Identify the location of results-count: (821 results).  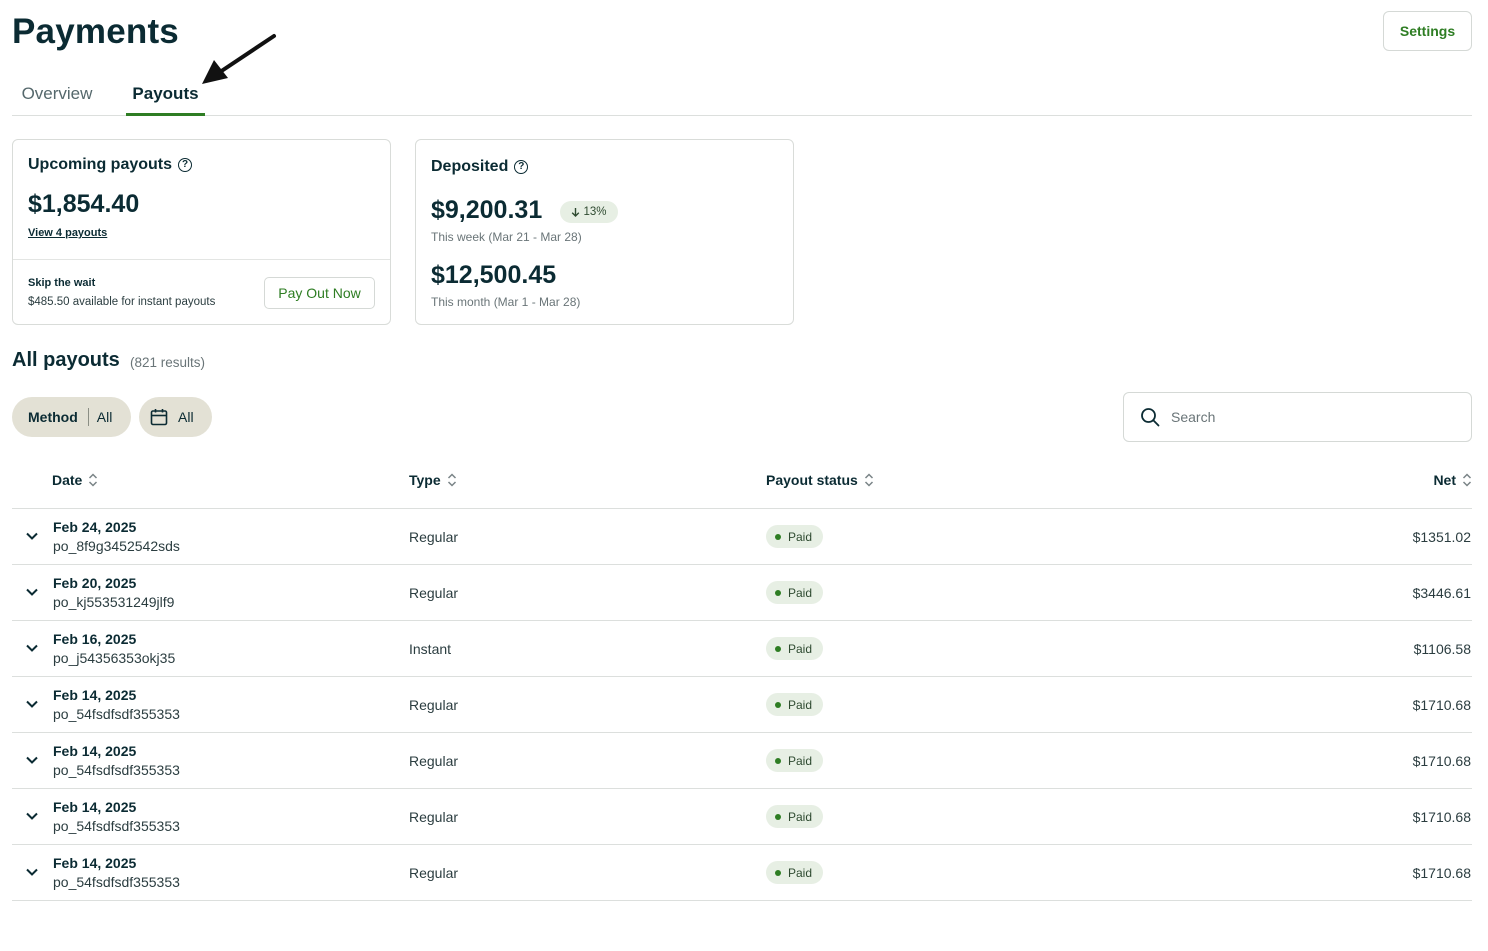
(168, 362).